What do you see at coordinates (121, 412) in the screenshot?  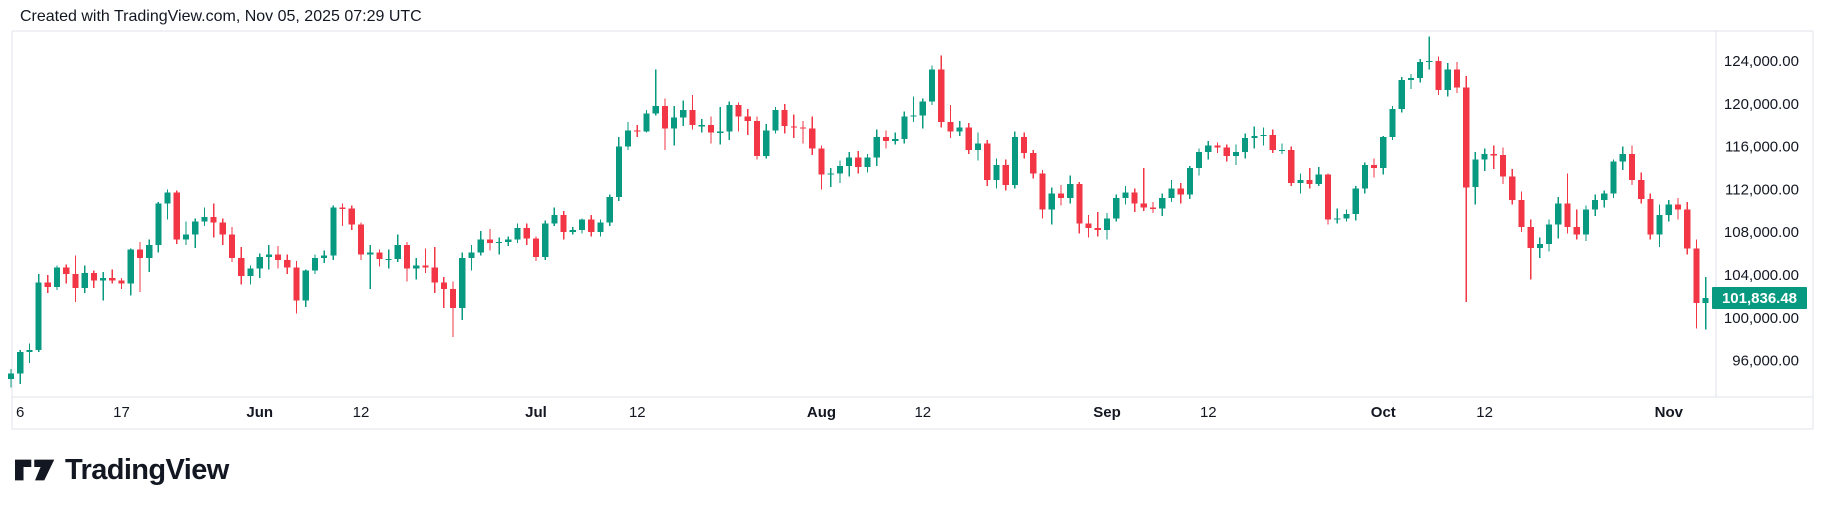 I see `time-tick-label: 17` at bounding box center [121, 412].